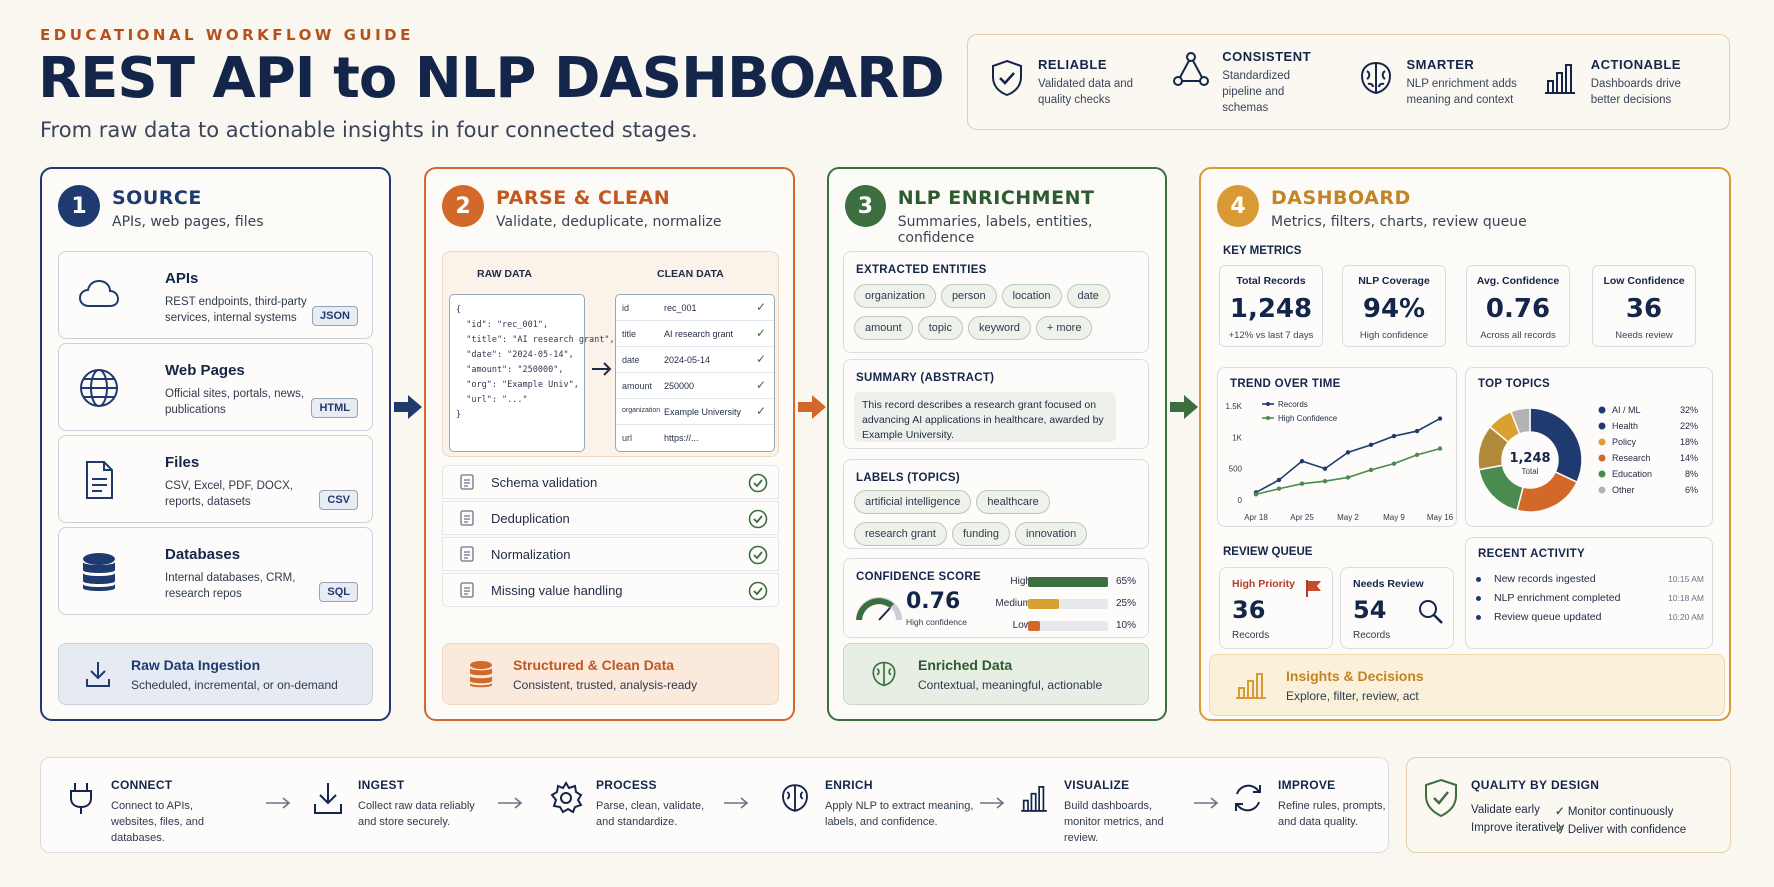 This screenshot has height=887, width=1774. I want to click on legend-swatch, so click(1602, 458).